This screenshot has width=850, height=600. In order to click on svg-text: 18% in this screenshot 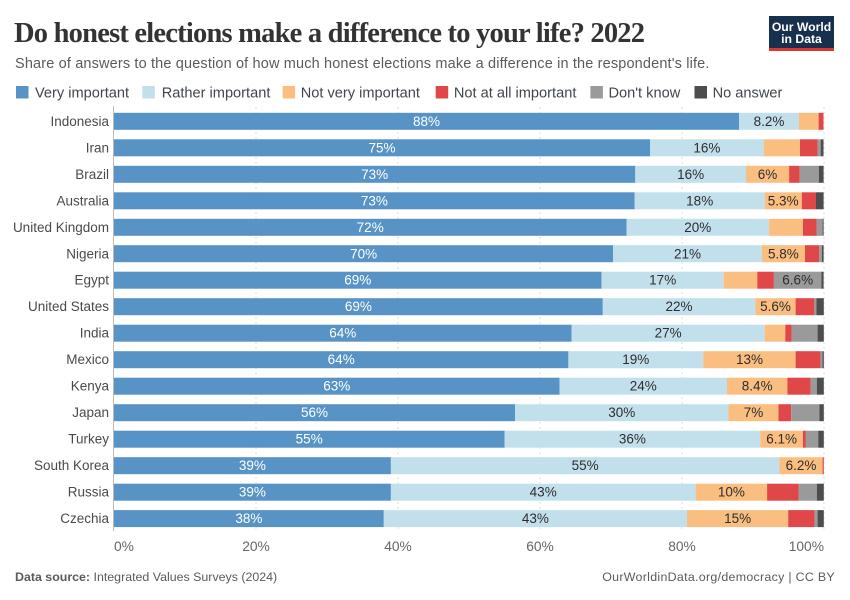, I will do `click(699, 200)`.